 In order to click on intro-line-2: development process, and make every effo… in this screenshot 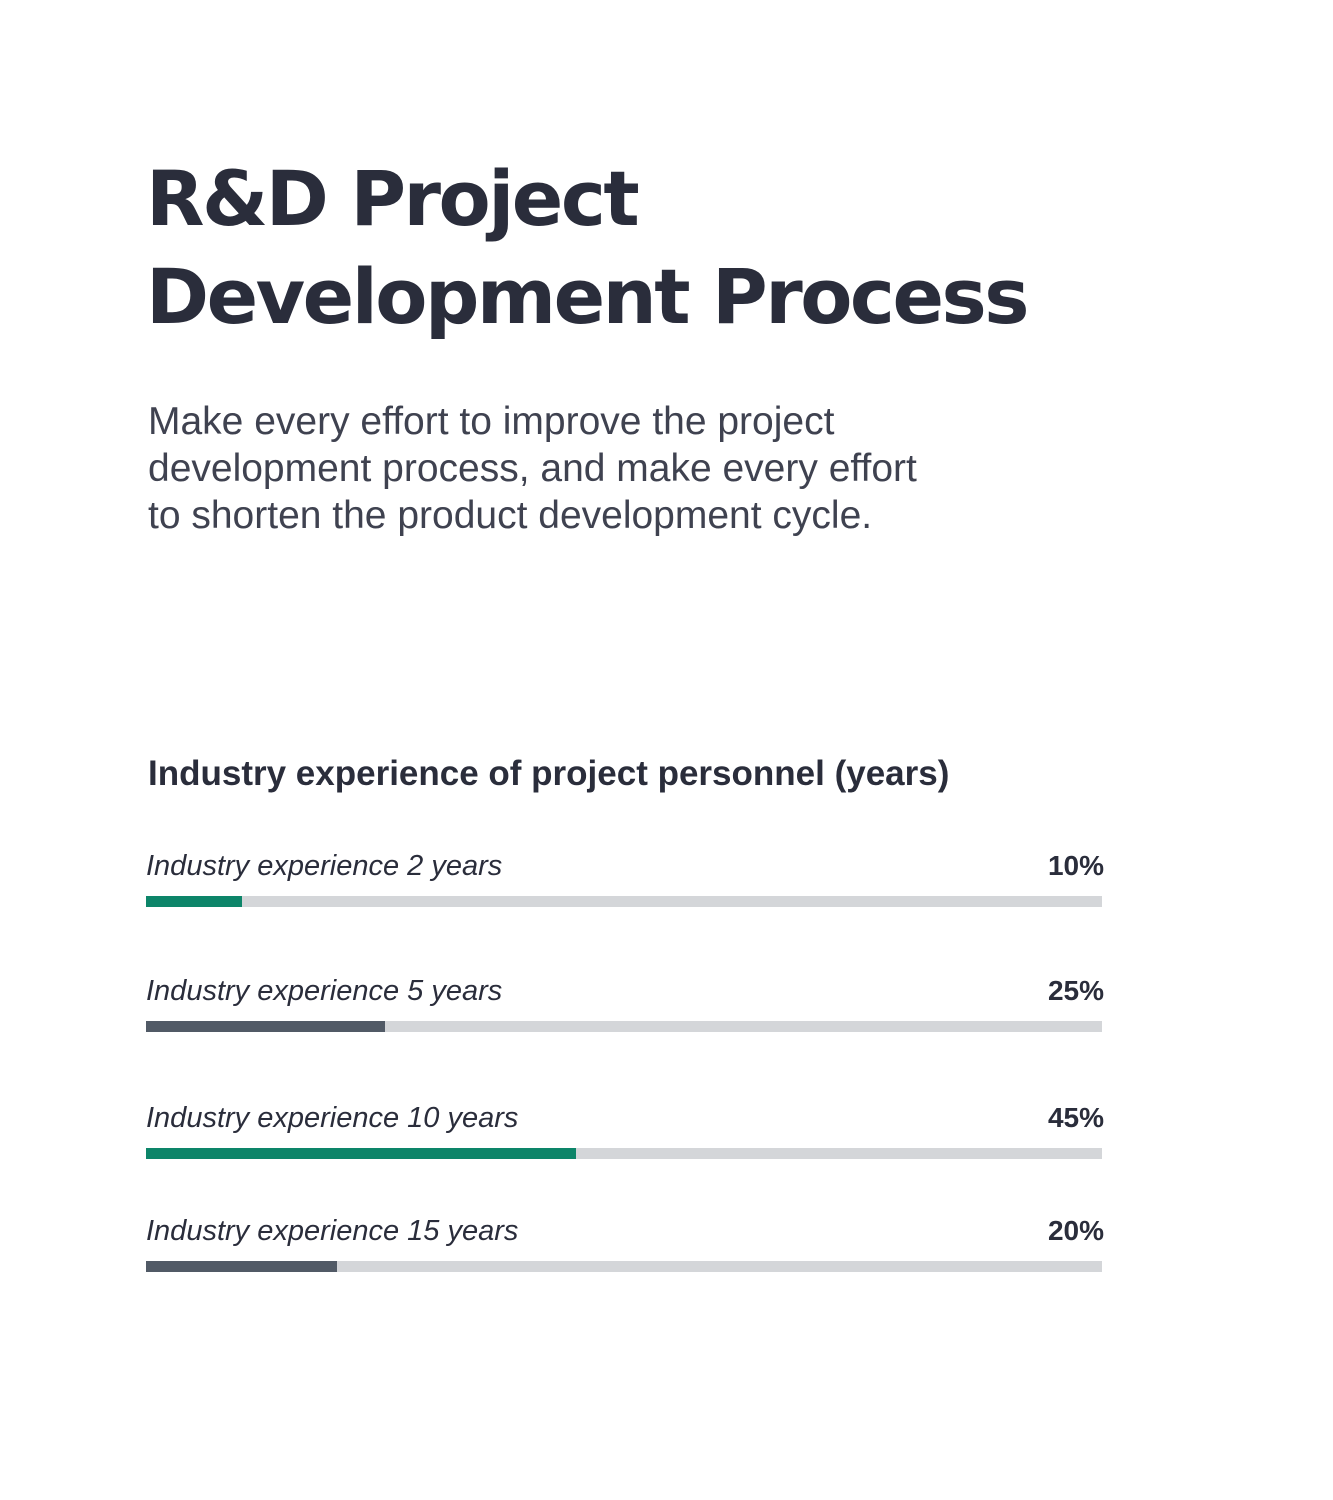, I will do `click(532, 468)`.